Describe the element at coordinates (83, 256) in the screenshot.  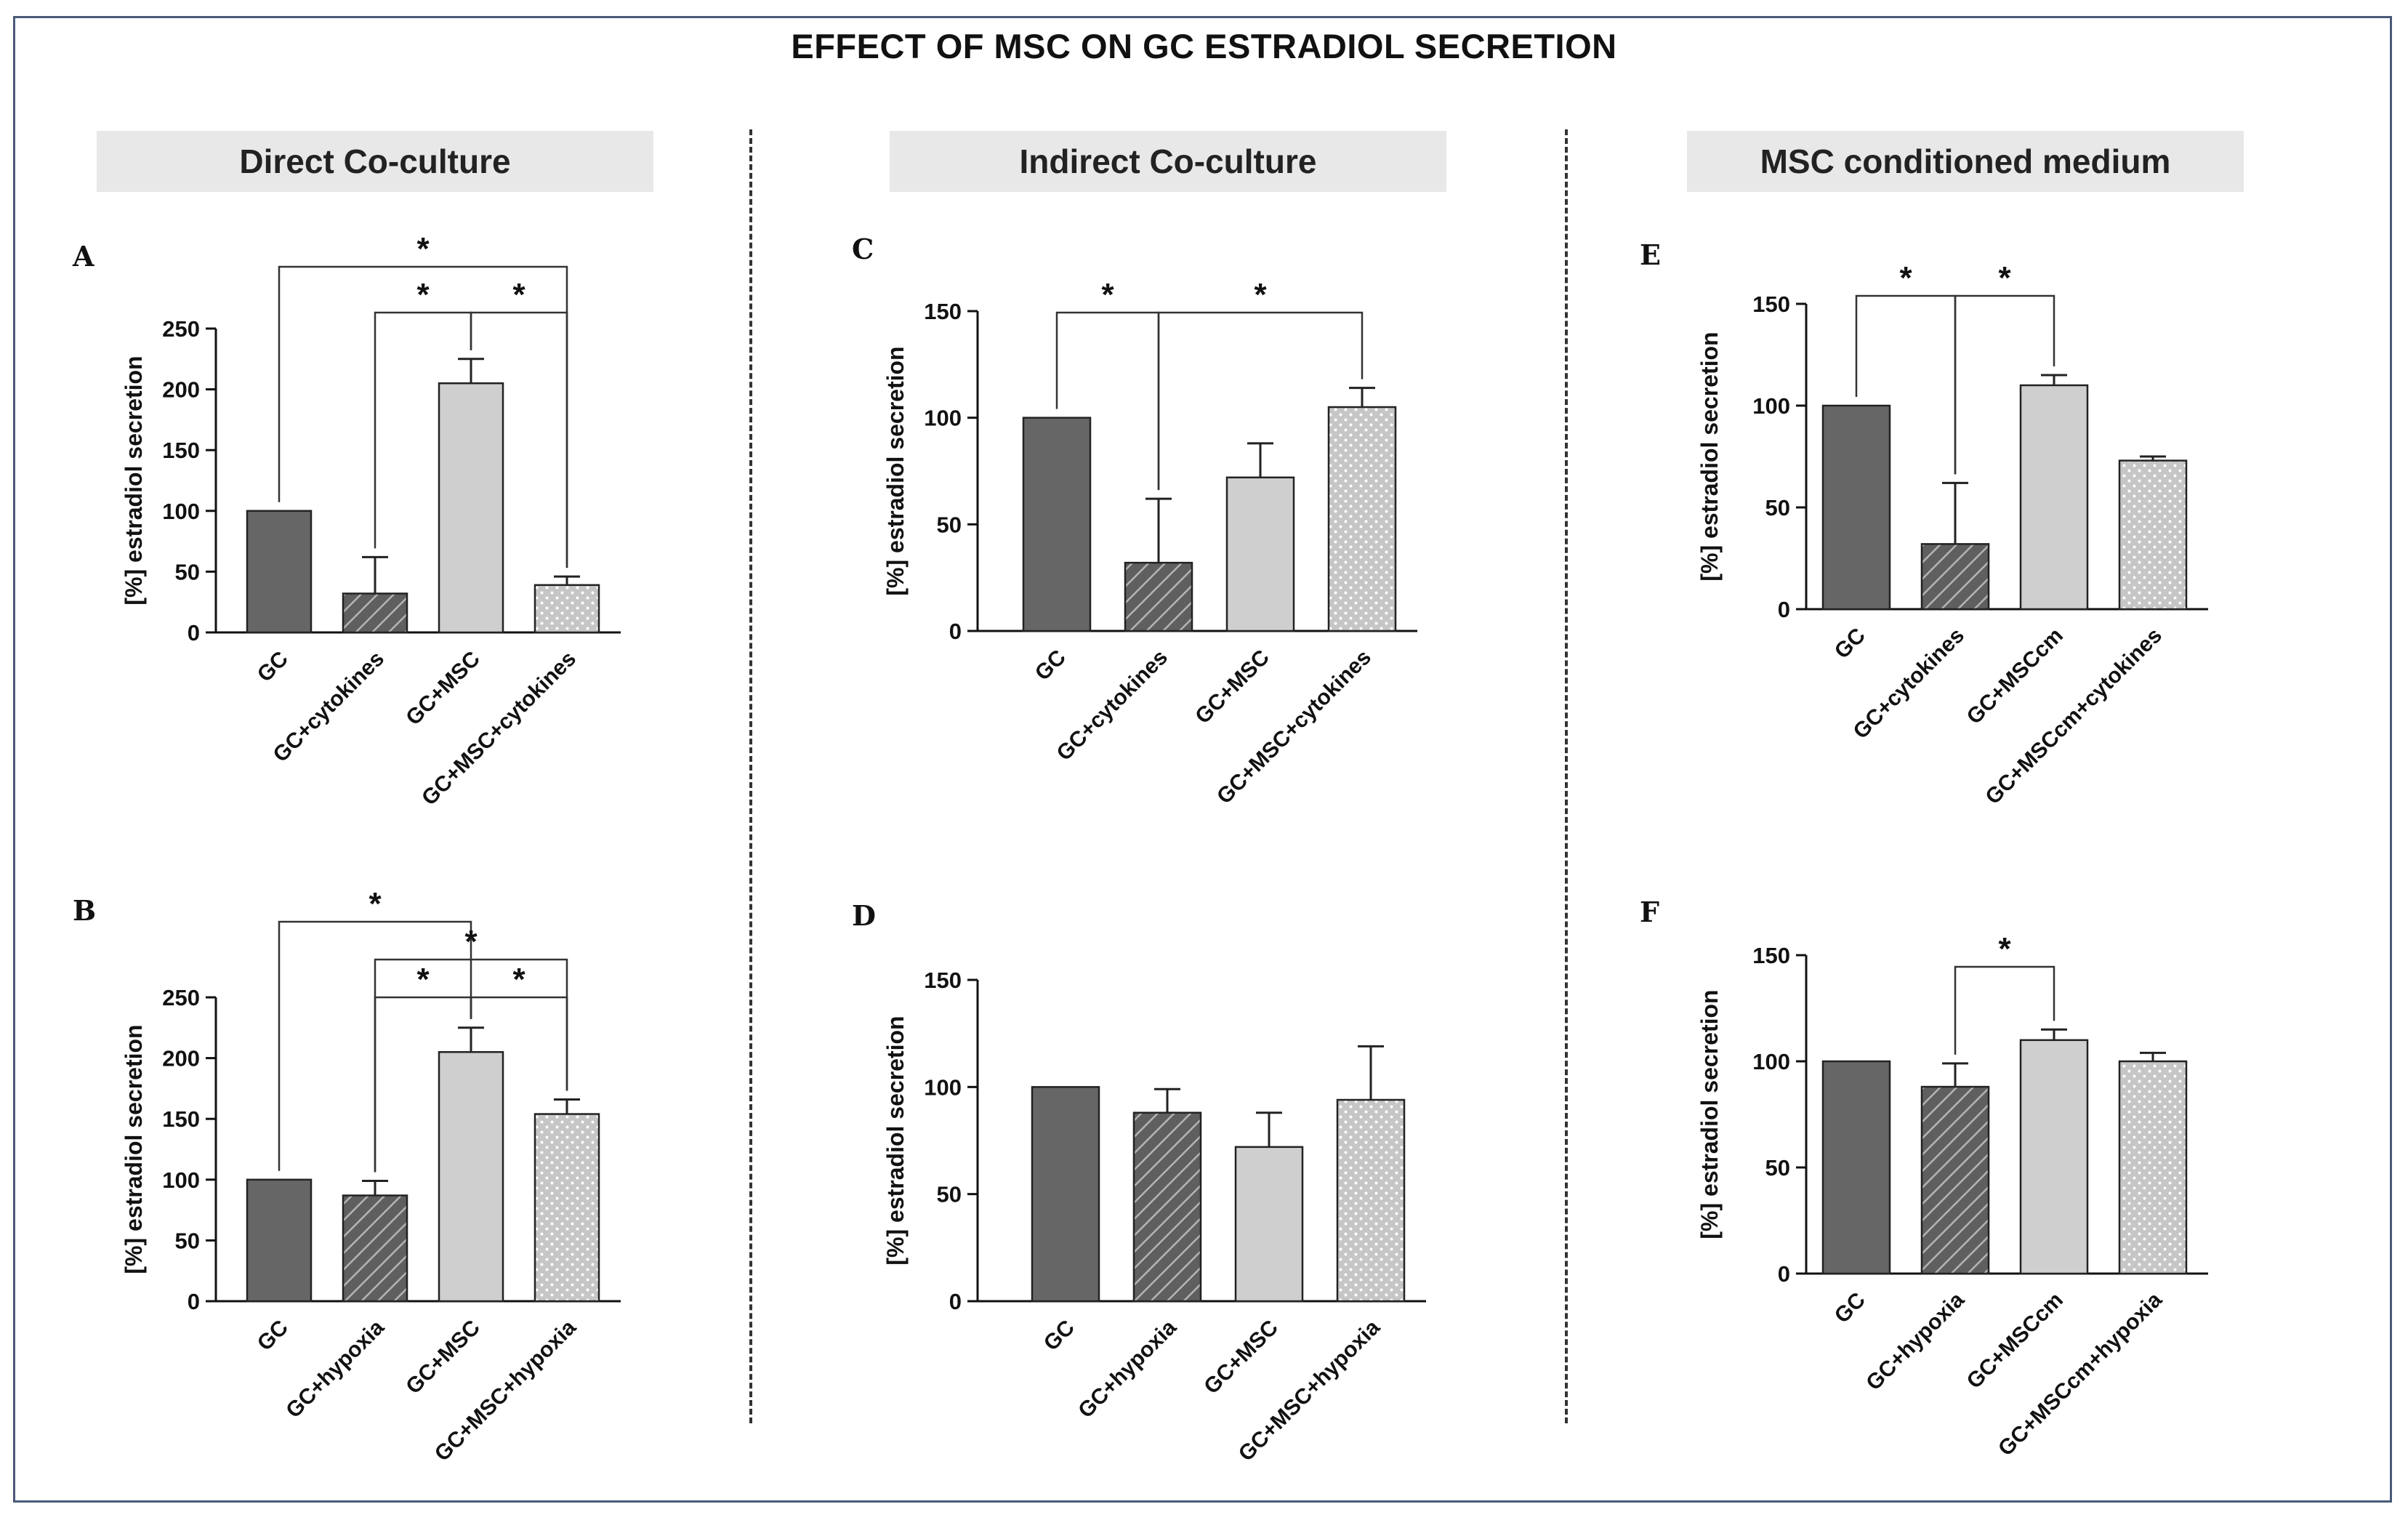
I see `panel-label-a: A` at that location.